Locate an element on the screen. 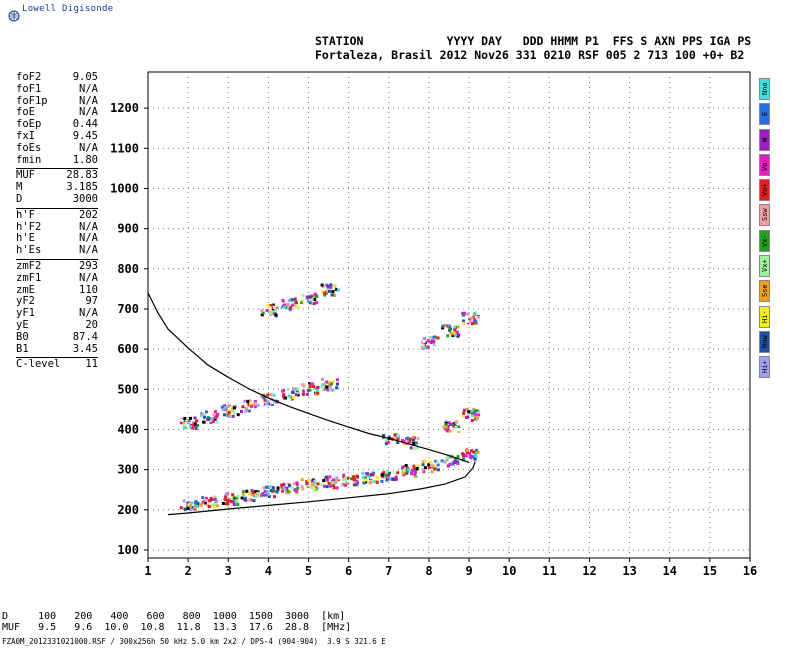  param-value: 9.45 is located at coordinates (85, 135).